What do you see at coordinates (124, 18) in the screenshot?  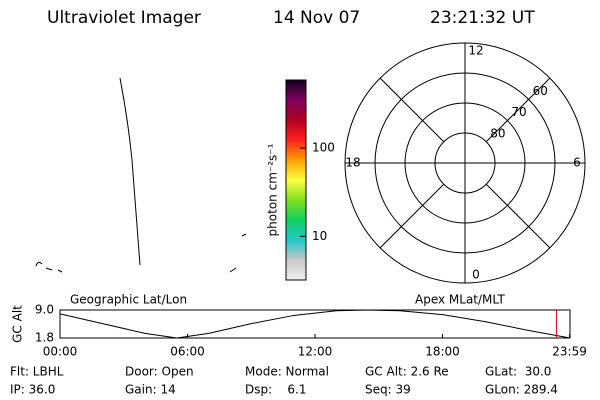 I see `title: Ultraviolet Imager` at bounding box center [124, 18].